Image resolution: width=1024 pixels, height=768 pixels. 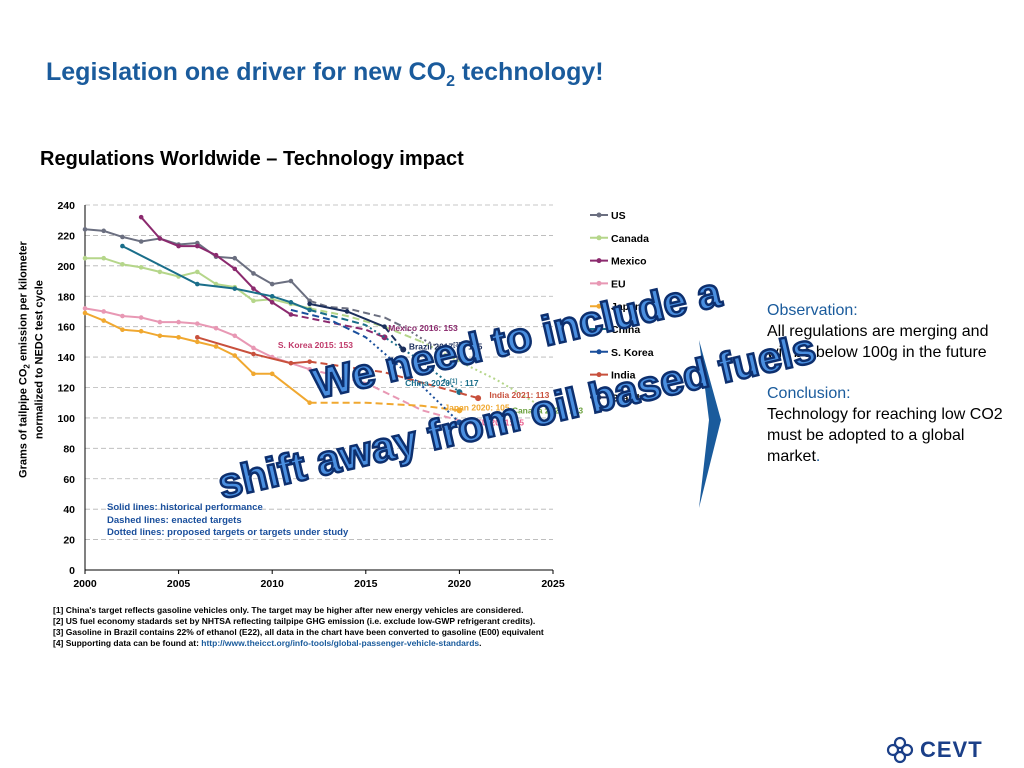 I want to click on legend-label-us: US, so click(x=618, y=216).